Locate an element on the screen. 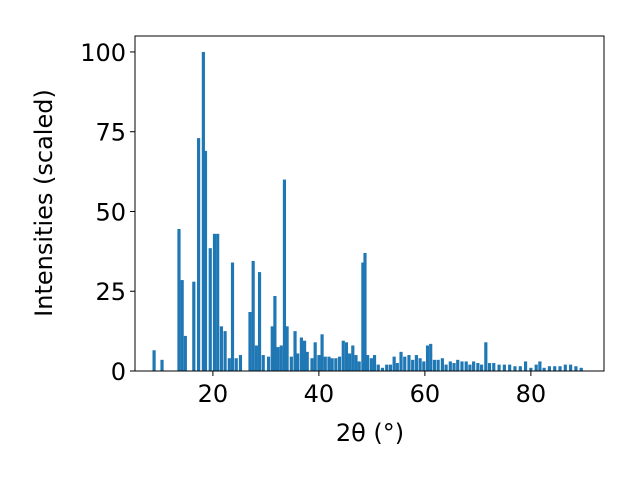 The width and height of the screenshot is (640, 480). y-tick-label: 50 is located at coordinates (110, 212).